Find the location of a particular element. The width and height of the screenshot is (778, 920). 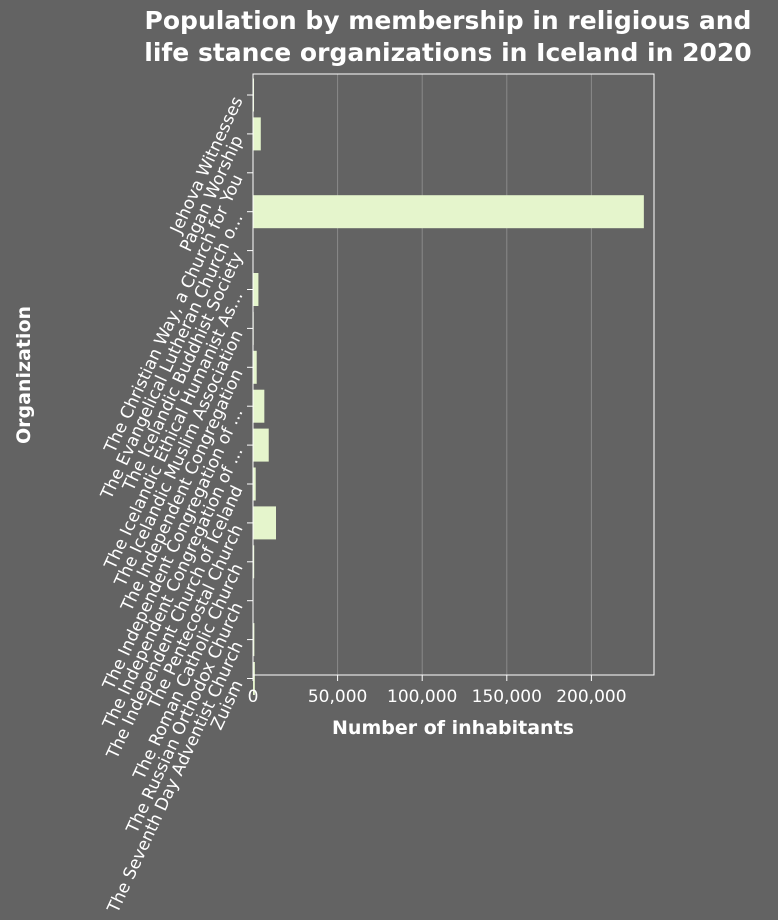

x-tick-label: 100,000 is located at coordinates (422, 697).